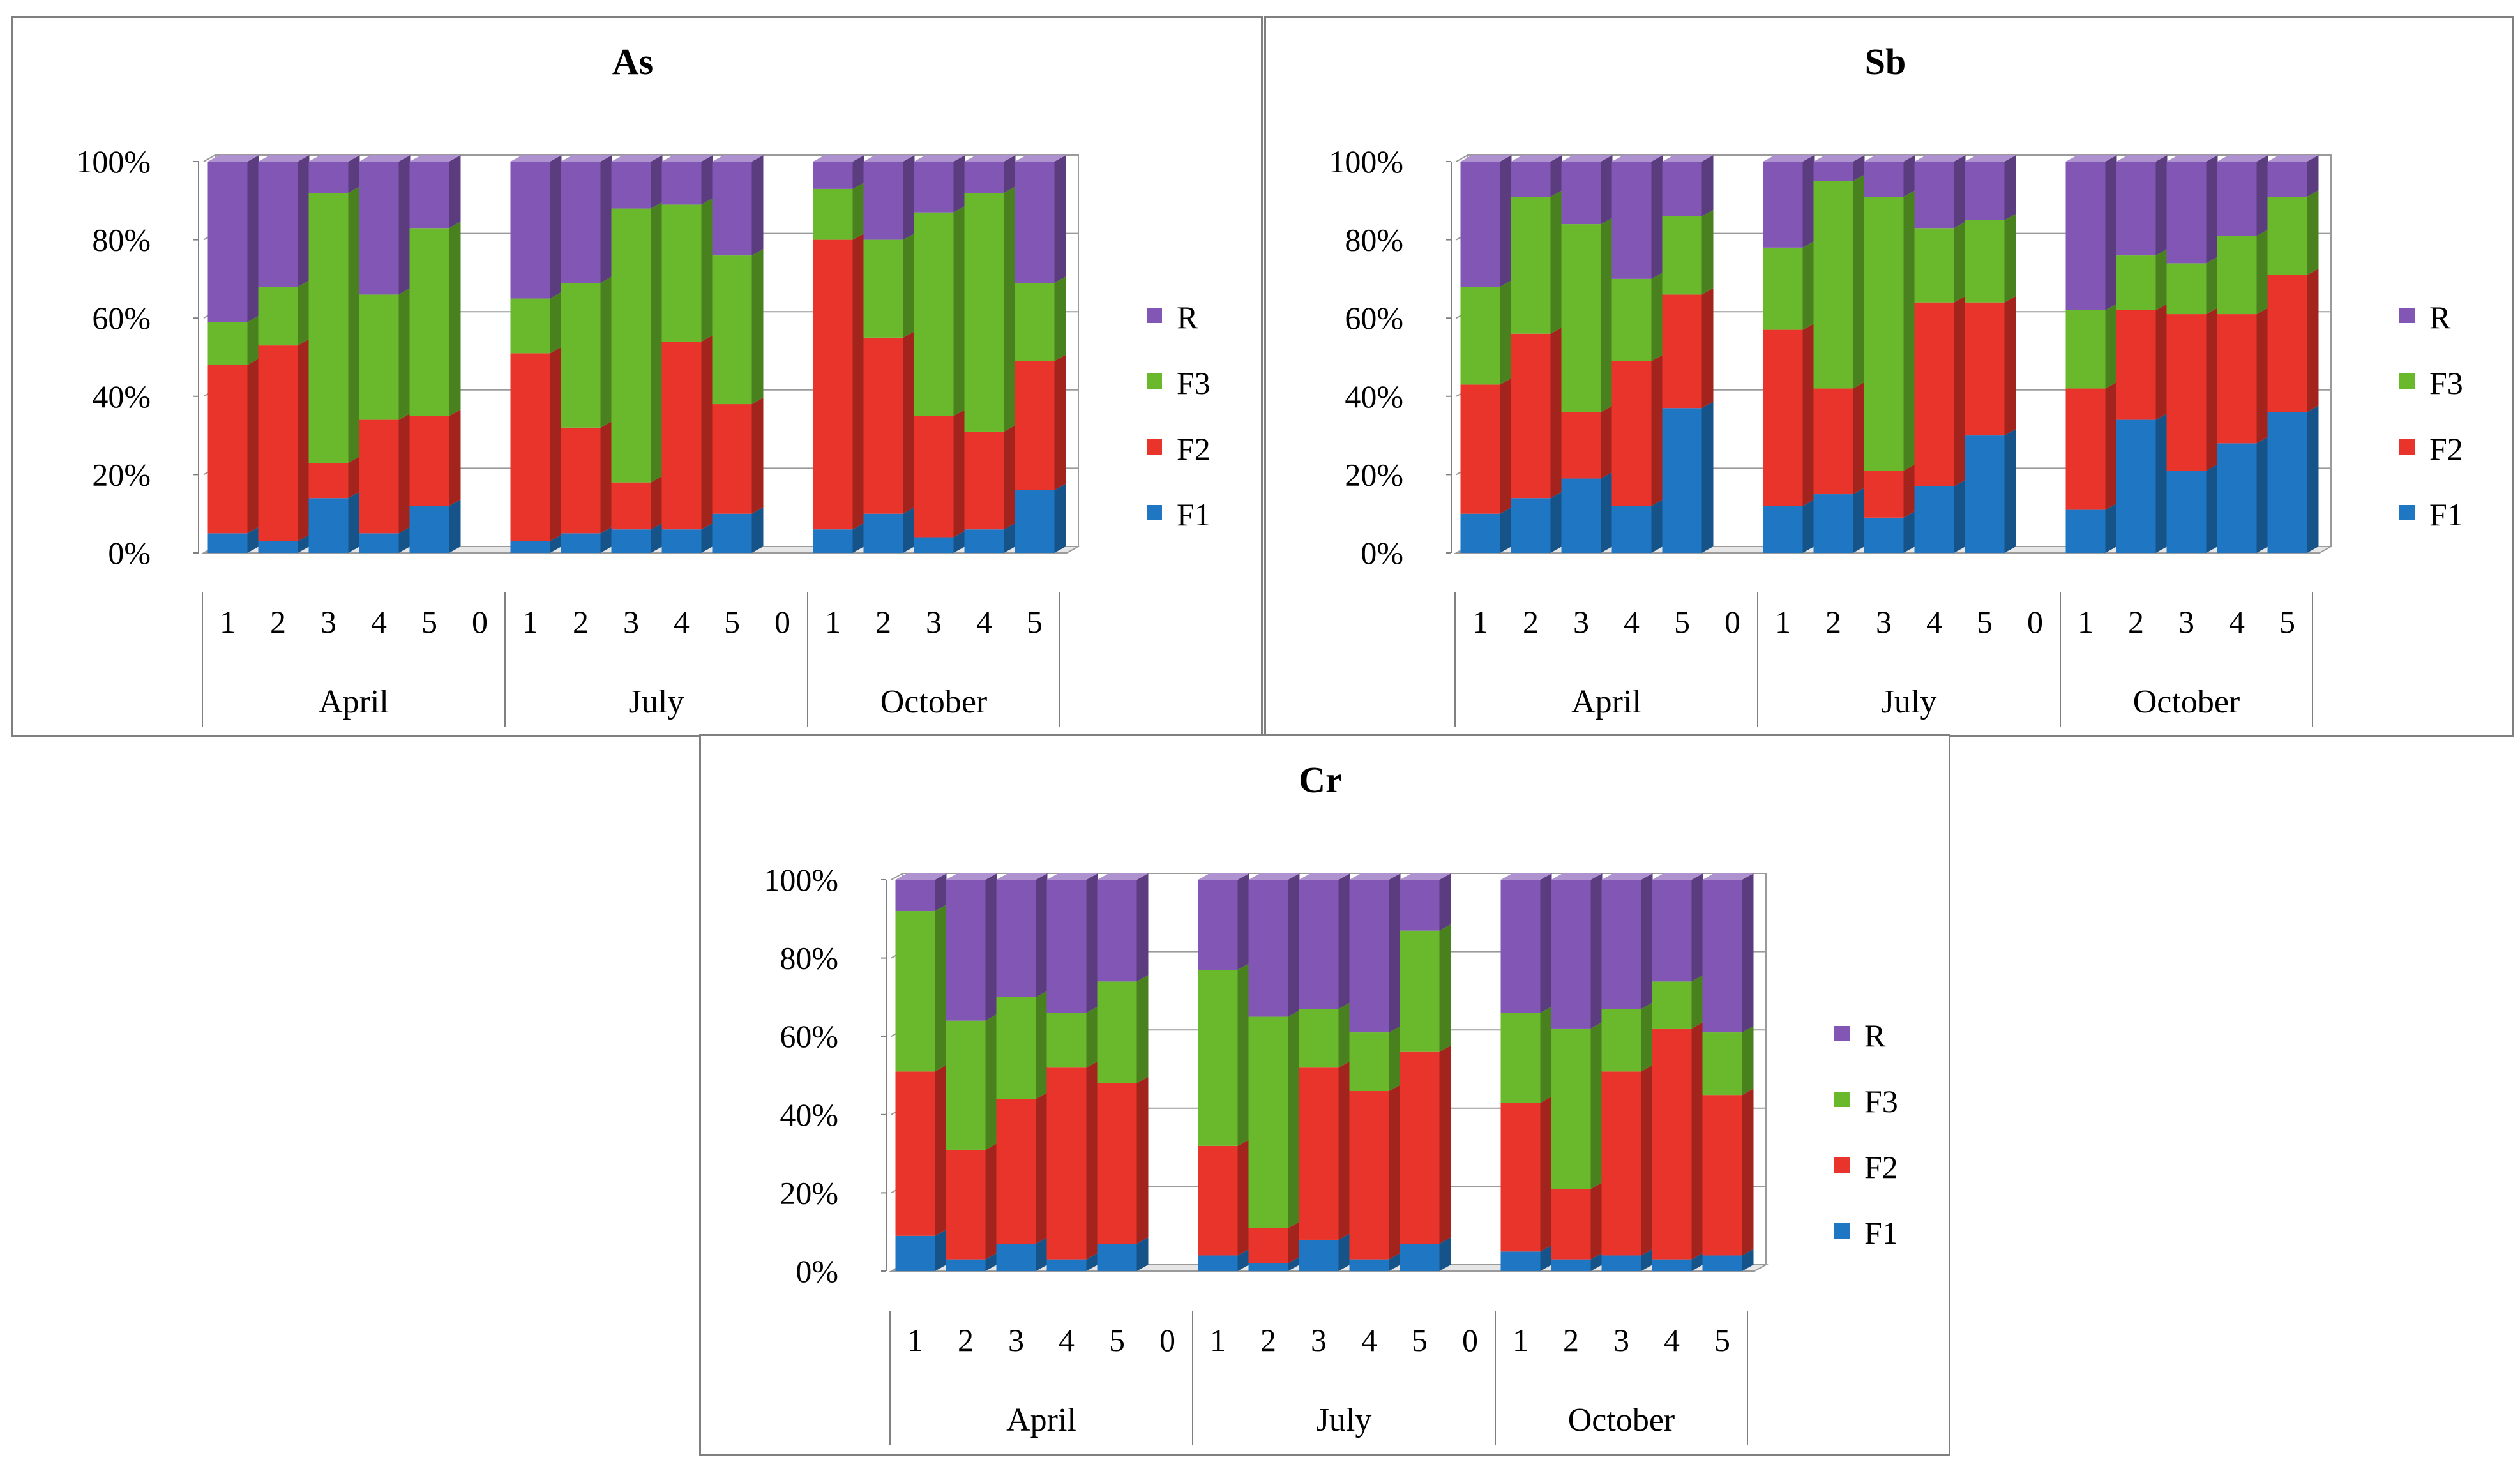  I want to click on as-category-label: 4, so click(984, 622).